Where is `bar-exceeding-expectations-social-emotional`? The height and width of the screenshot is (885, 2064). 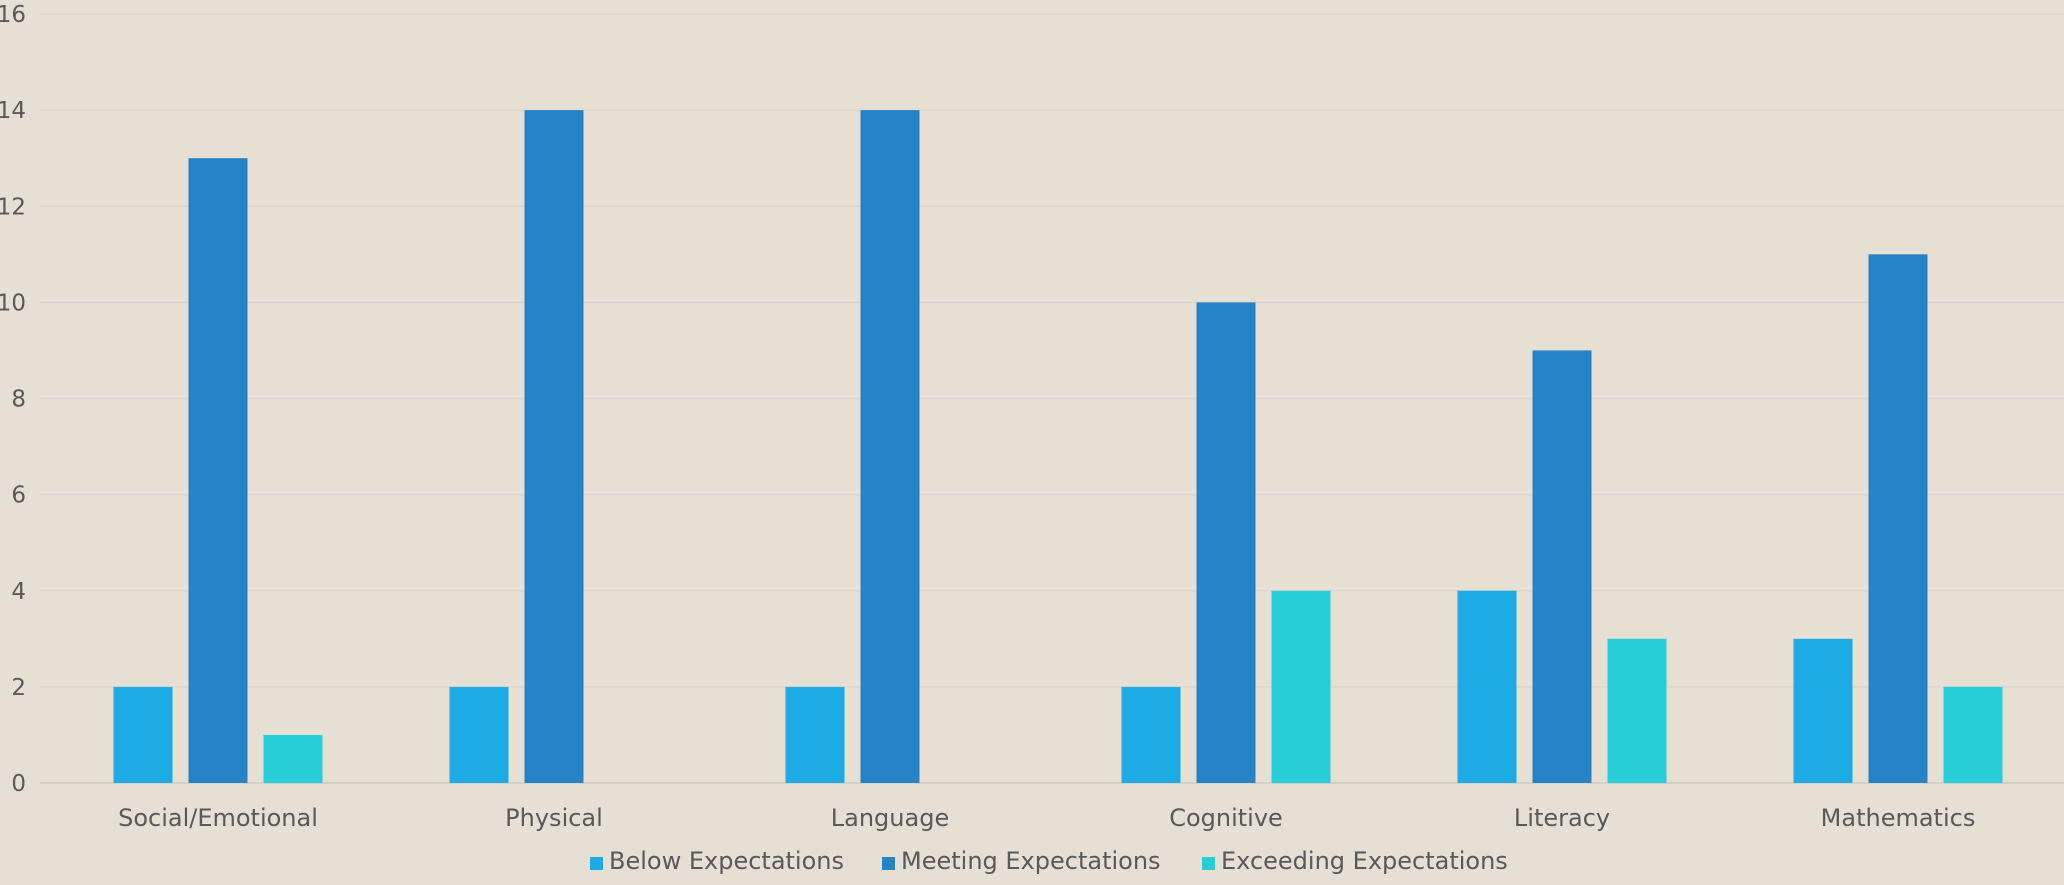
bar-exceeding-expectations-social-emotional is located at coordinates (293, 759).